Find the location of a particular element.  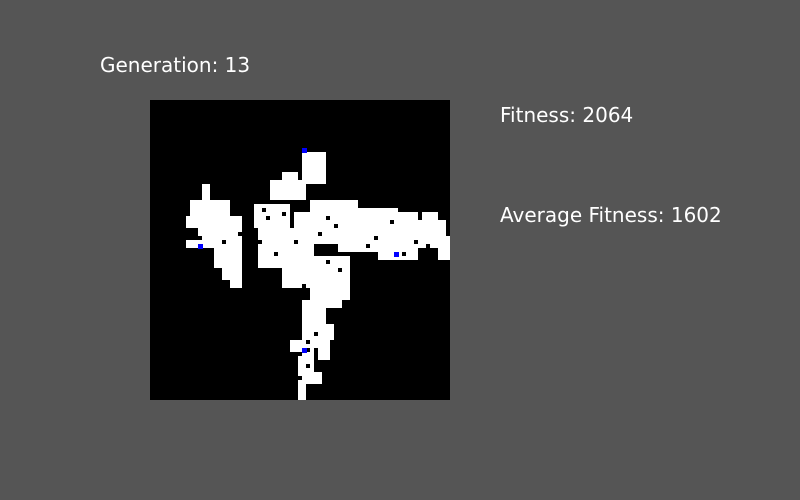

fitness-label: Fitness: 2064 is located at coordinates (567, 115).